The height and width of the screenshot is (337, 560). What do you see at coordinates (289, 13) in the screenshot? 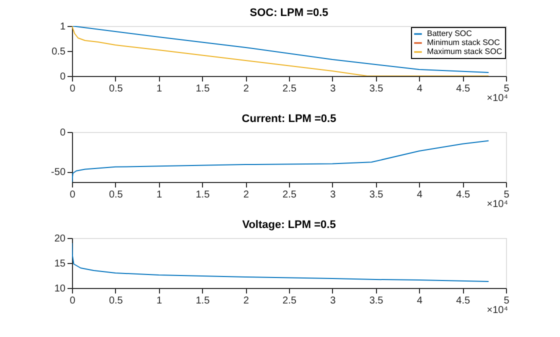
I see `chart-title: SOC: LPM =0.5` at bounding box center [289, 13].